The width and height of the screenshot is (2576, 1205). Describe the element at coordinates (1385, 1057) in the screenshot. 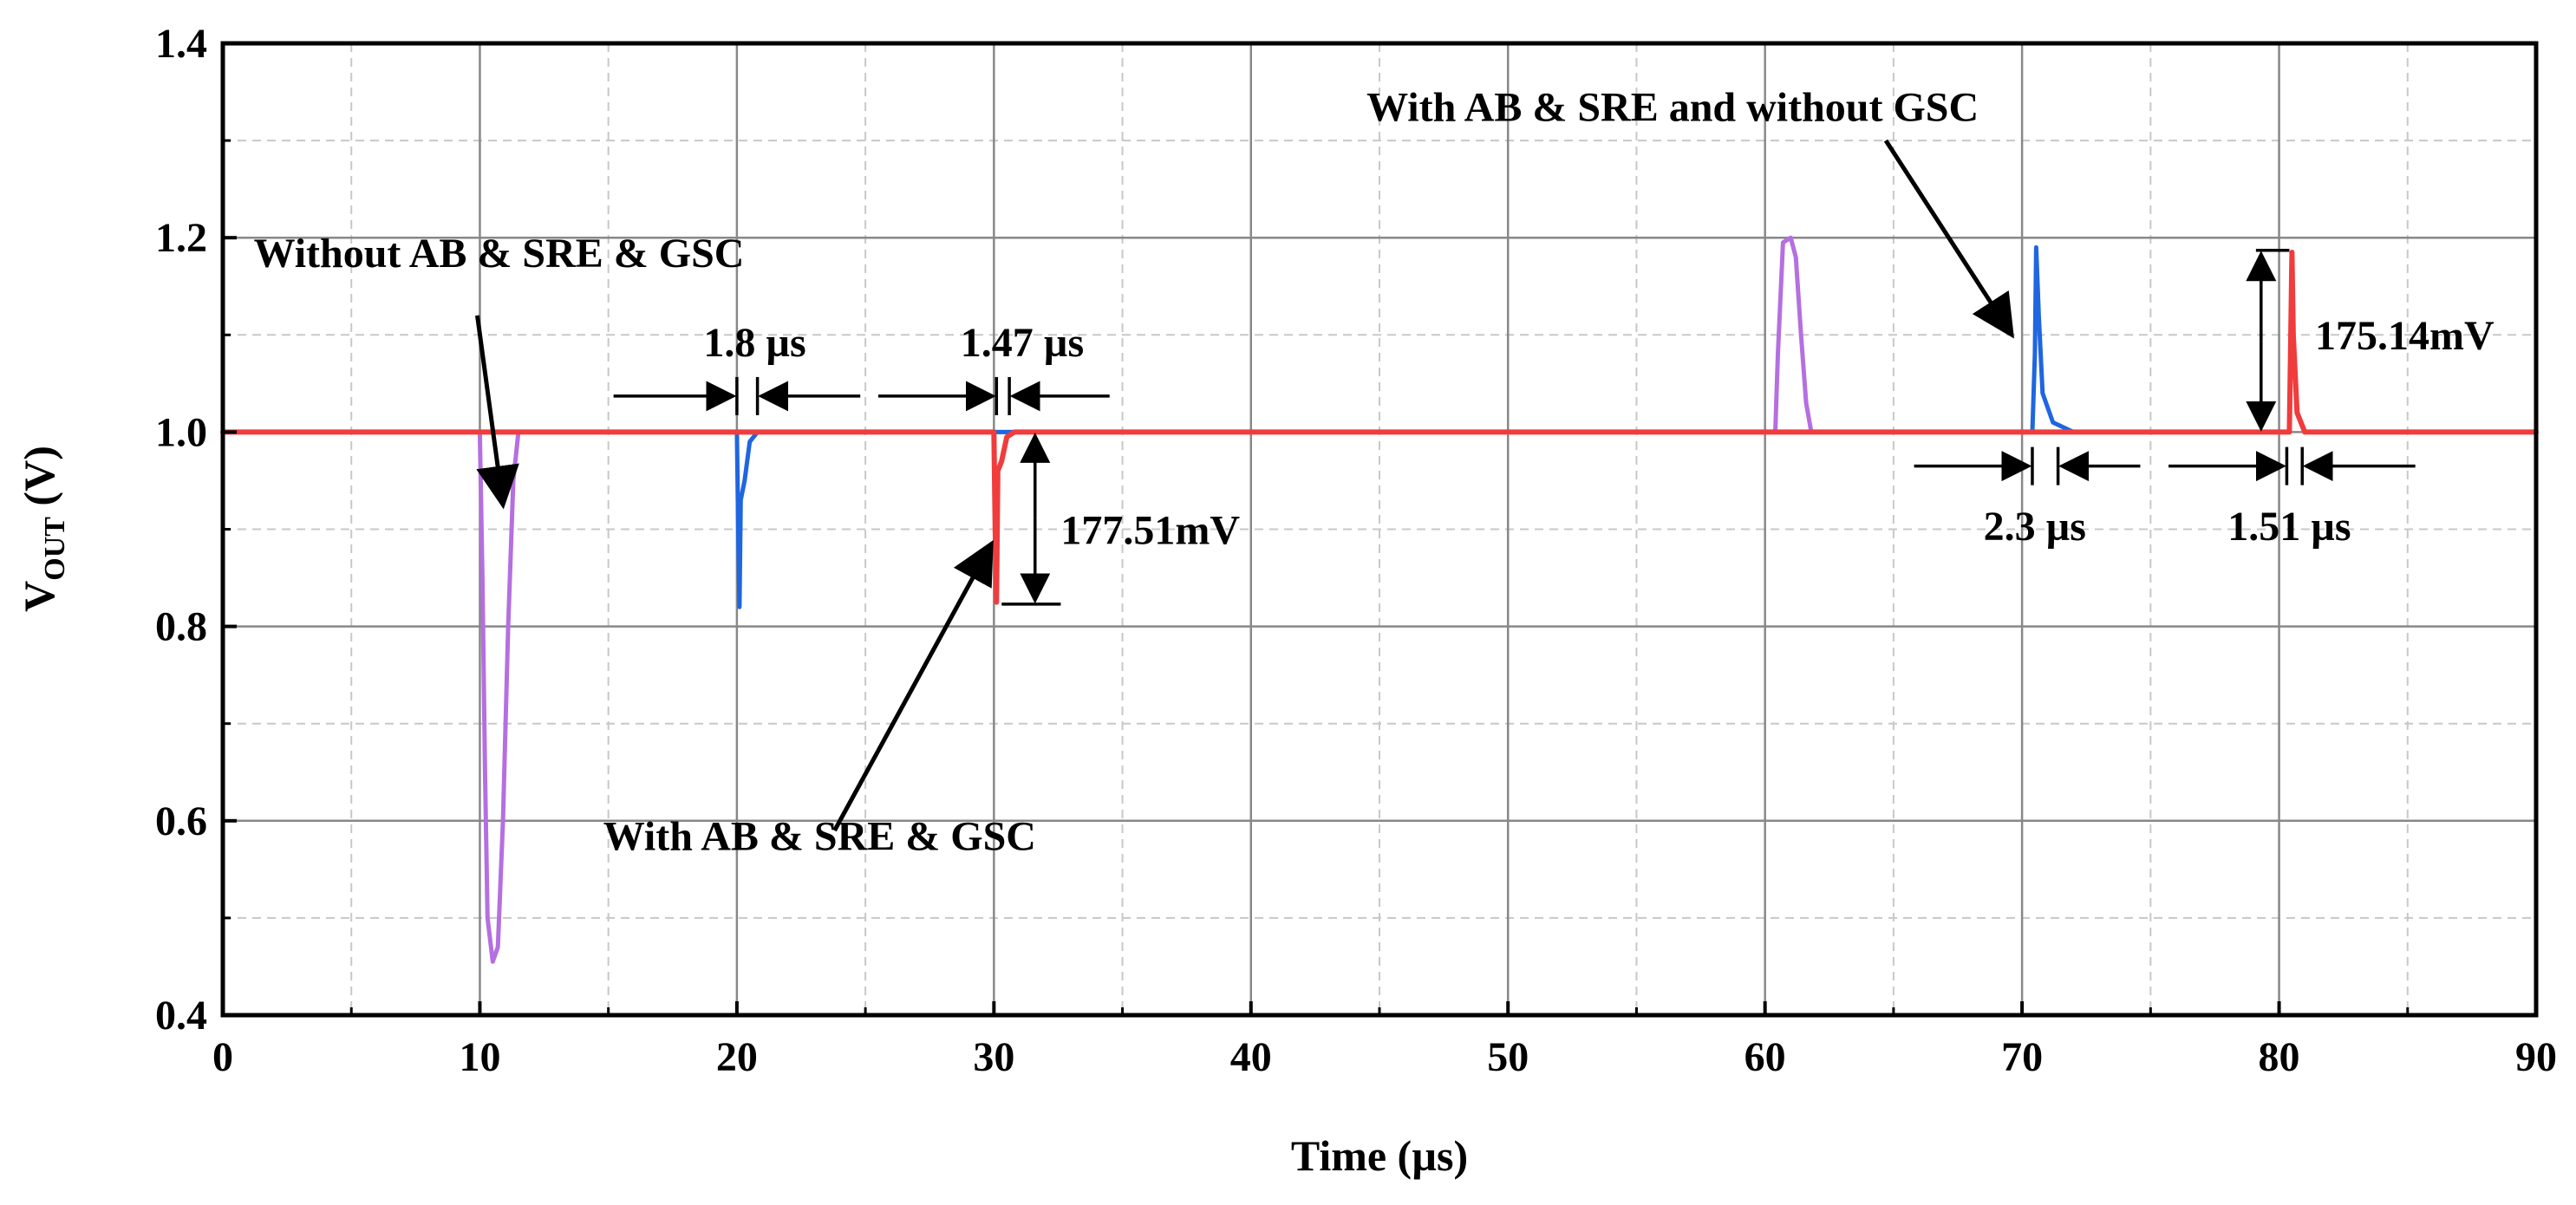

I see `x-tick-labels: 0 10 20 30 40 50 60 70 80 90` at that location.